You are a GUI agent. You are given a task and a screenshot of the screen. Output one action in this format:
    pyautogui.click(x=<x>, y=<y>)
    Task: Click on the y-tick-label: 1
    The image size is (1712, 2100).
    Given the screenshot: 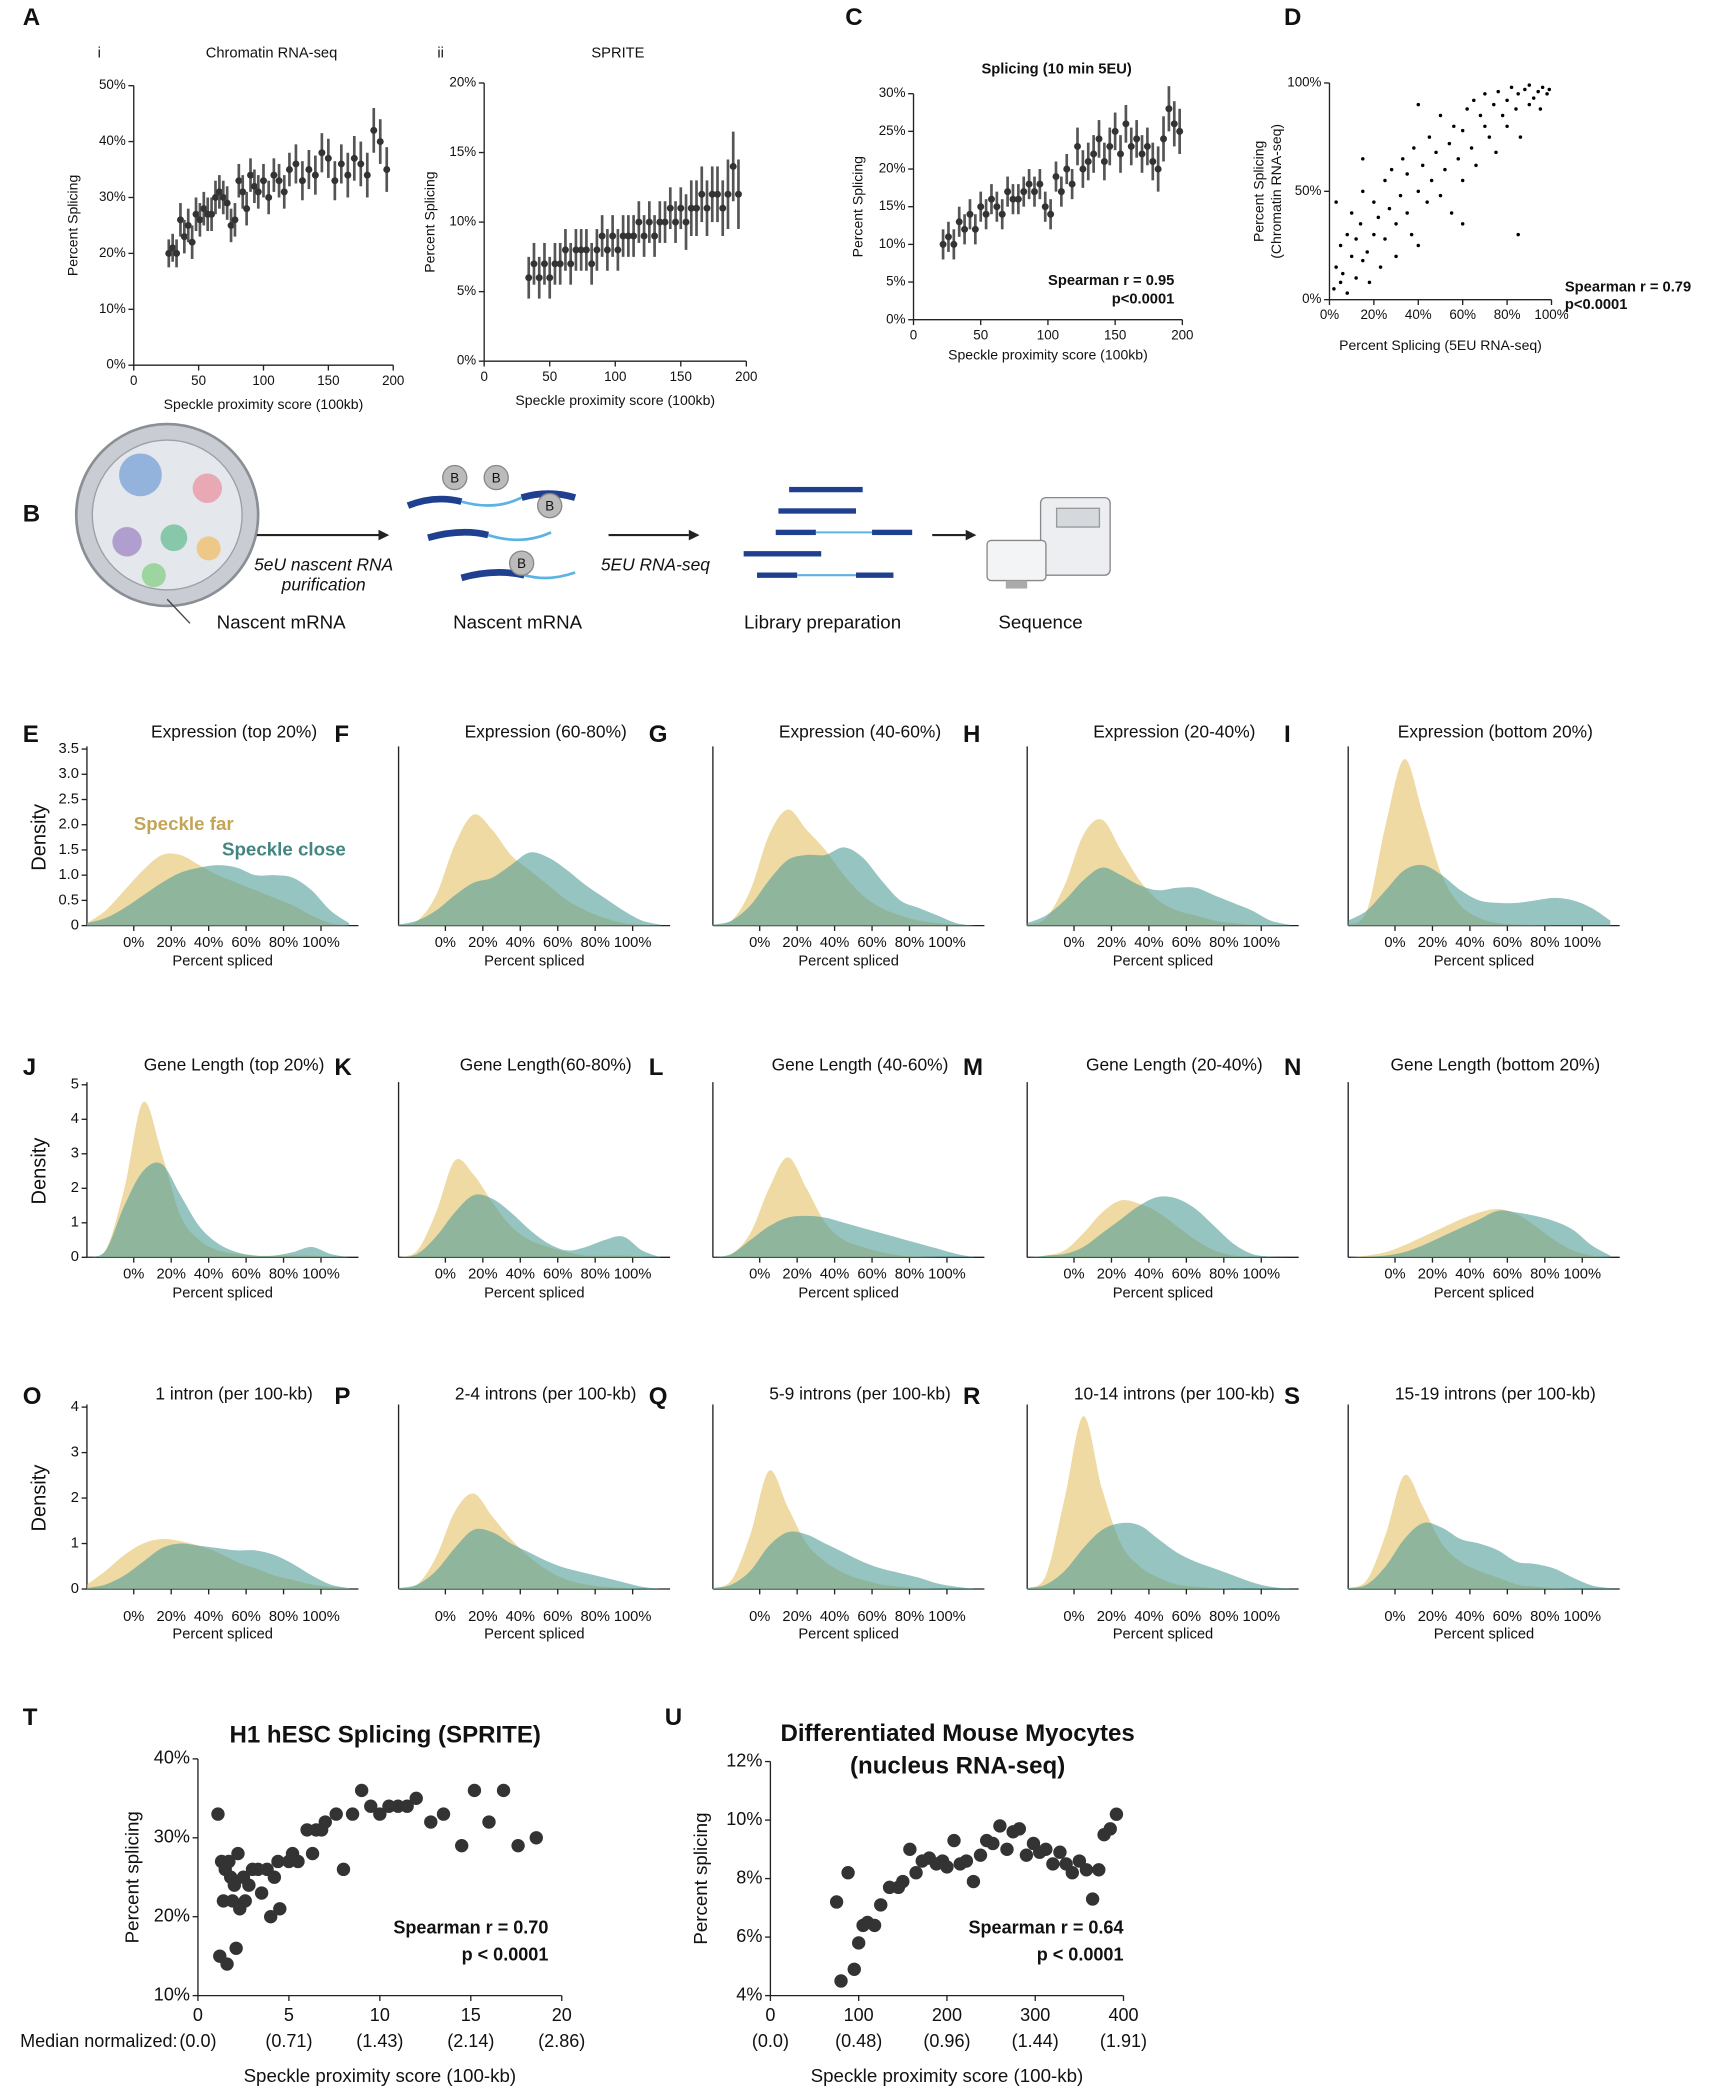 What is the action you would take?
    pyautogui.click(x=75, y=1543)
    